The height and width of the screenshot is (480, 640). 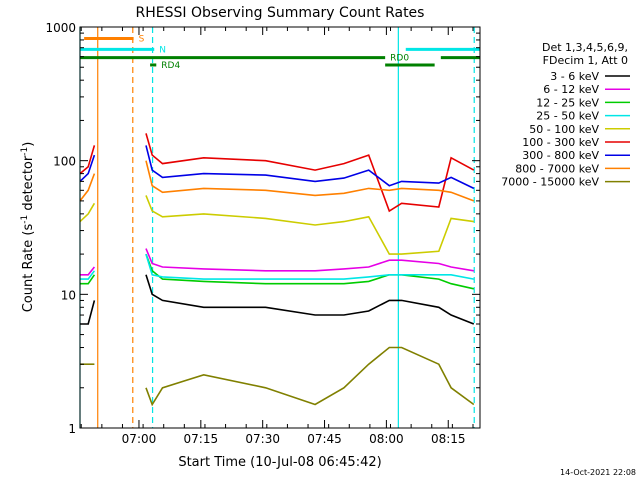 What do you see at coordinates (571, 89) in the screenshot?
I see `legend-label-2: 6 - 12 keV` at bounding box center [571, 89].